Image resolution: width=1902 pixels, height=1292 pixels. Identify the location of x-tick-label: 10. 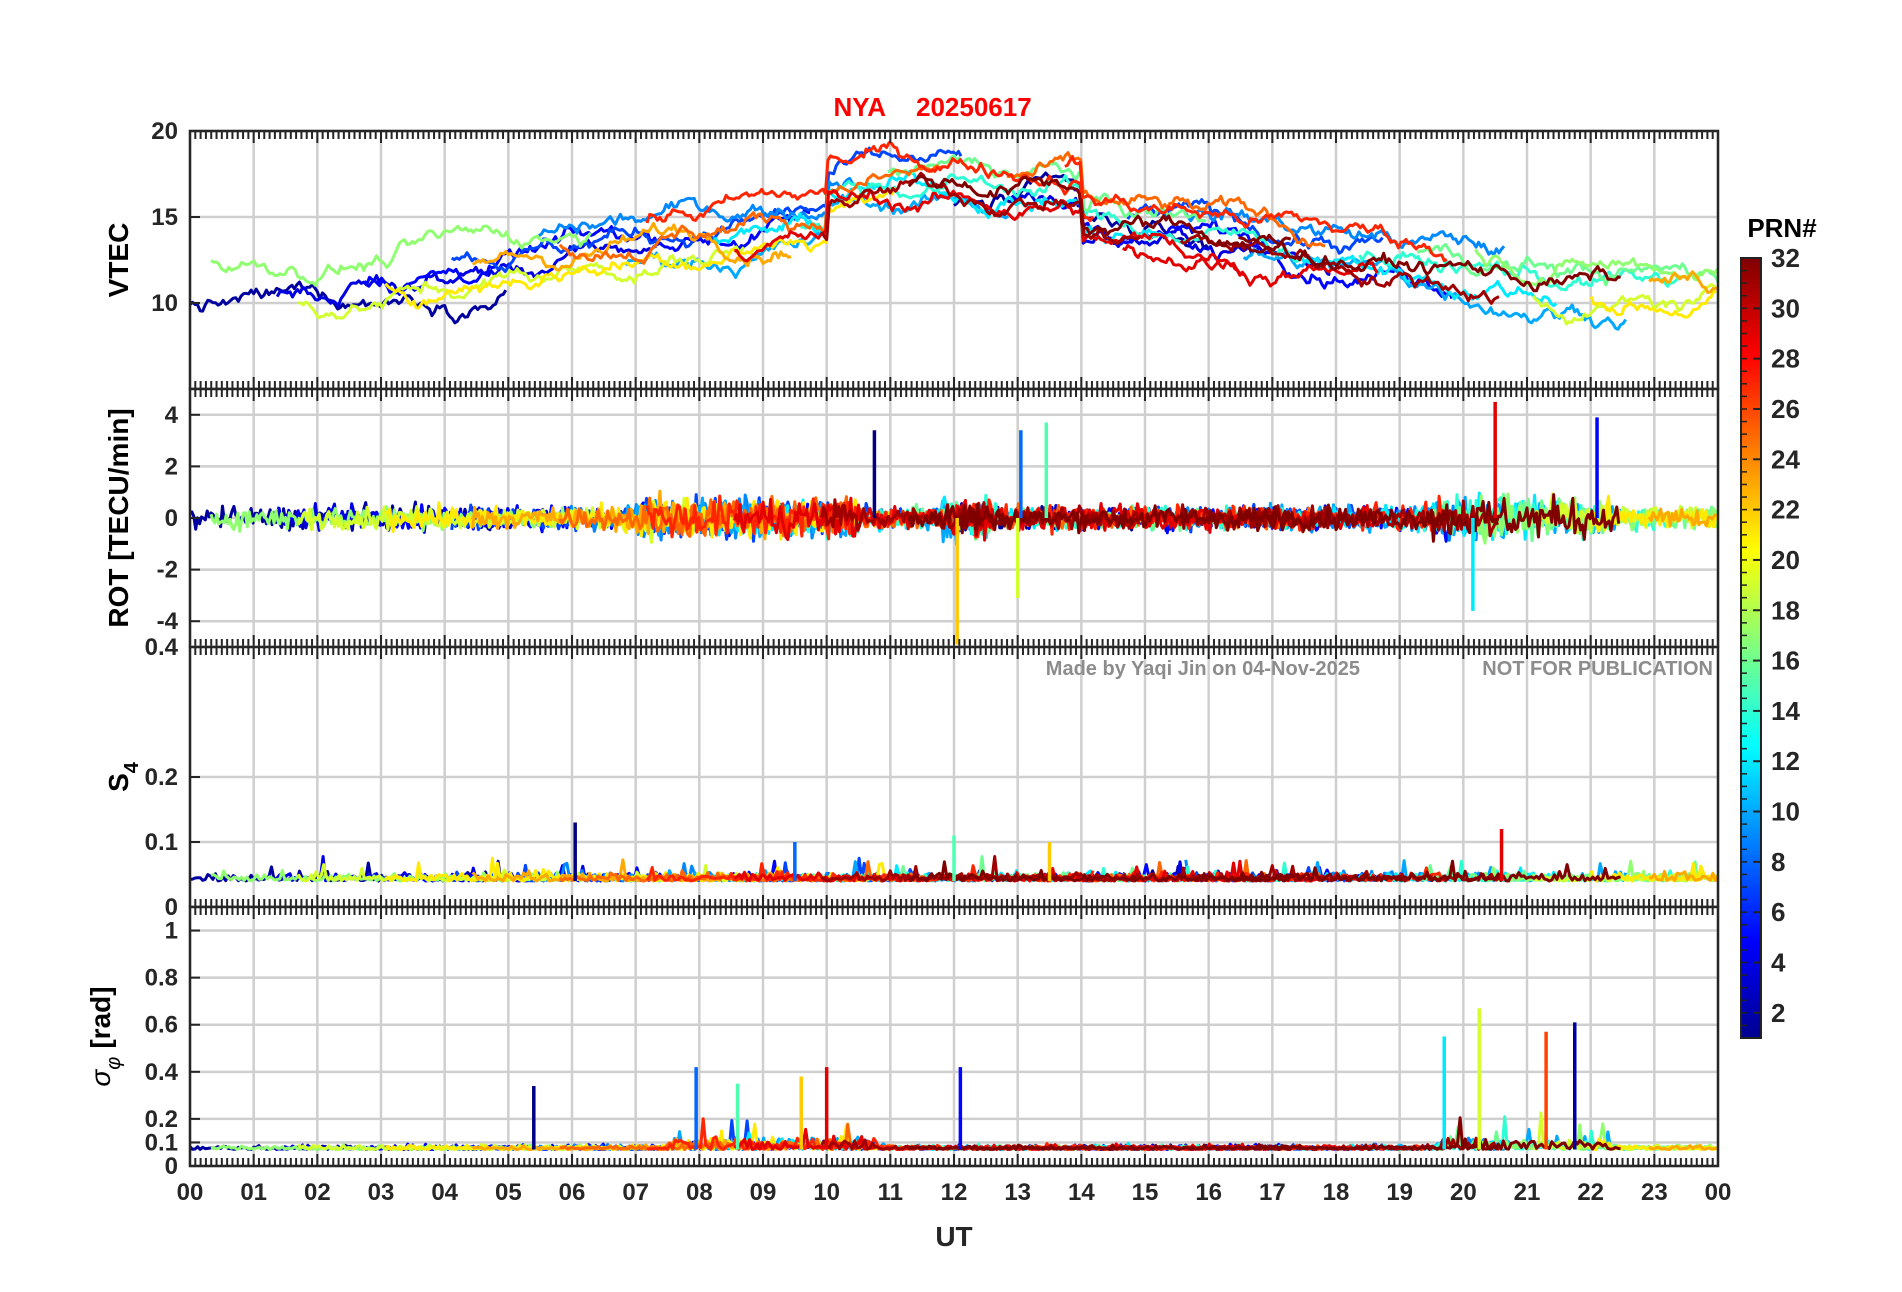
(826, 1192).